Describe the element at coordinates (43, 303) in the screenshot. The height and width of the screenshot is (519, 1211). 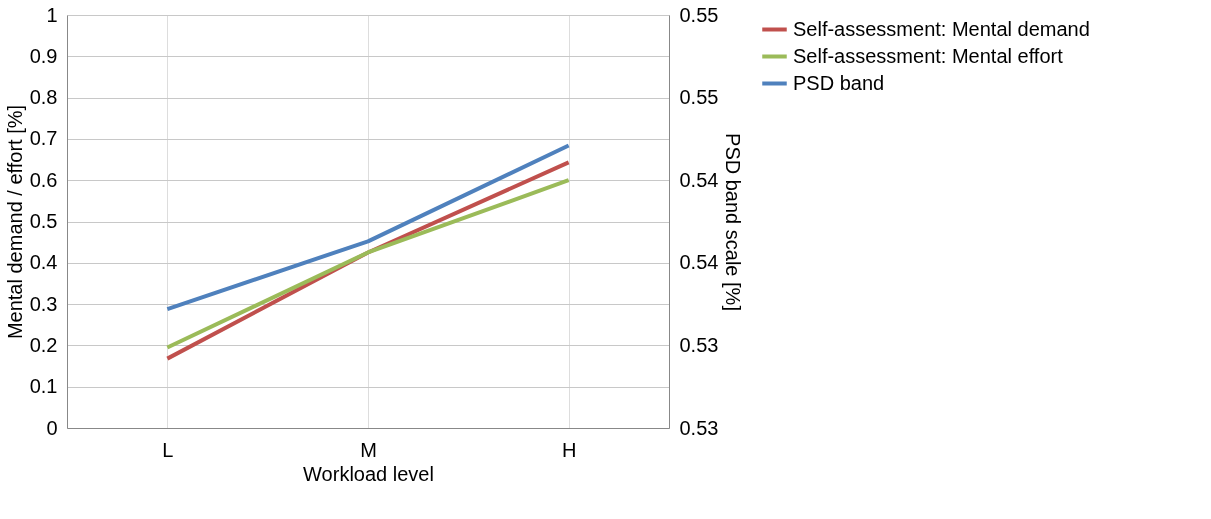
I see `y-tick-label: 0.3` at that location.